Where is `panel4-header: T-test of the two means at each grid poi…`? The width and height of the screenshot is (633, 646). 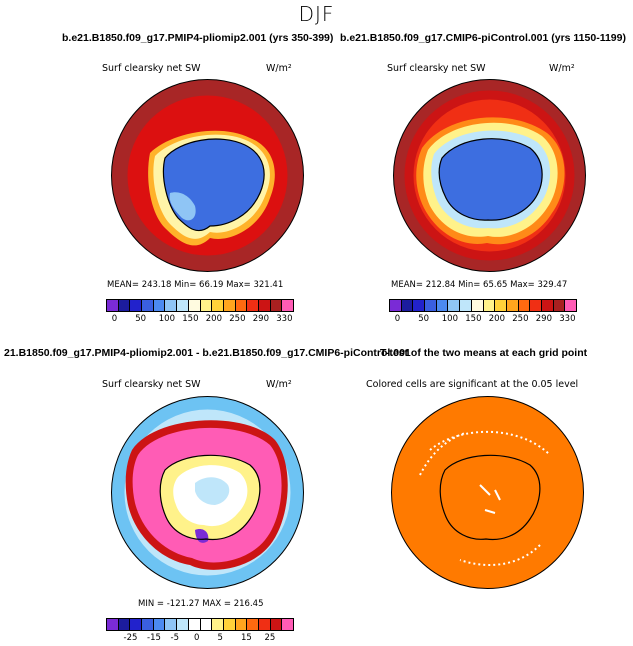
panel4-header: T-test of the two means at each grid poi… is located at coordinates (484, 353).